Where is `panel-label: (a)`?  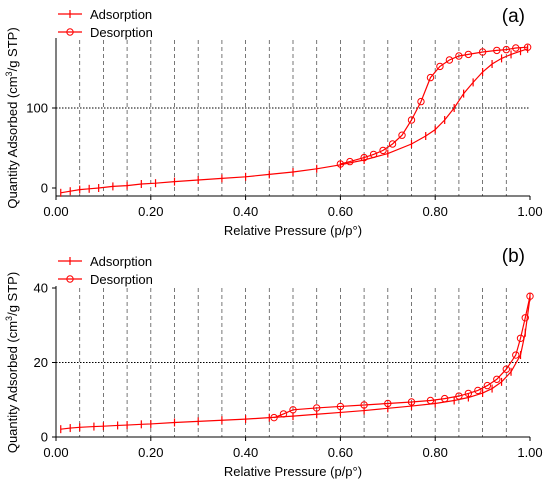 panel-label: (a) is located at coordinates (513, 16).